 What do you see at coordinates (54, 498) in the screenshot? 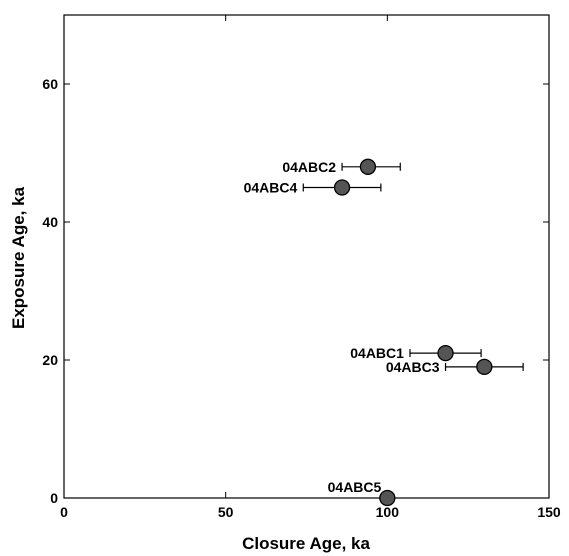
I see `y-tick-label: 0` at bounding box center [54, 498].